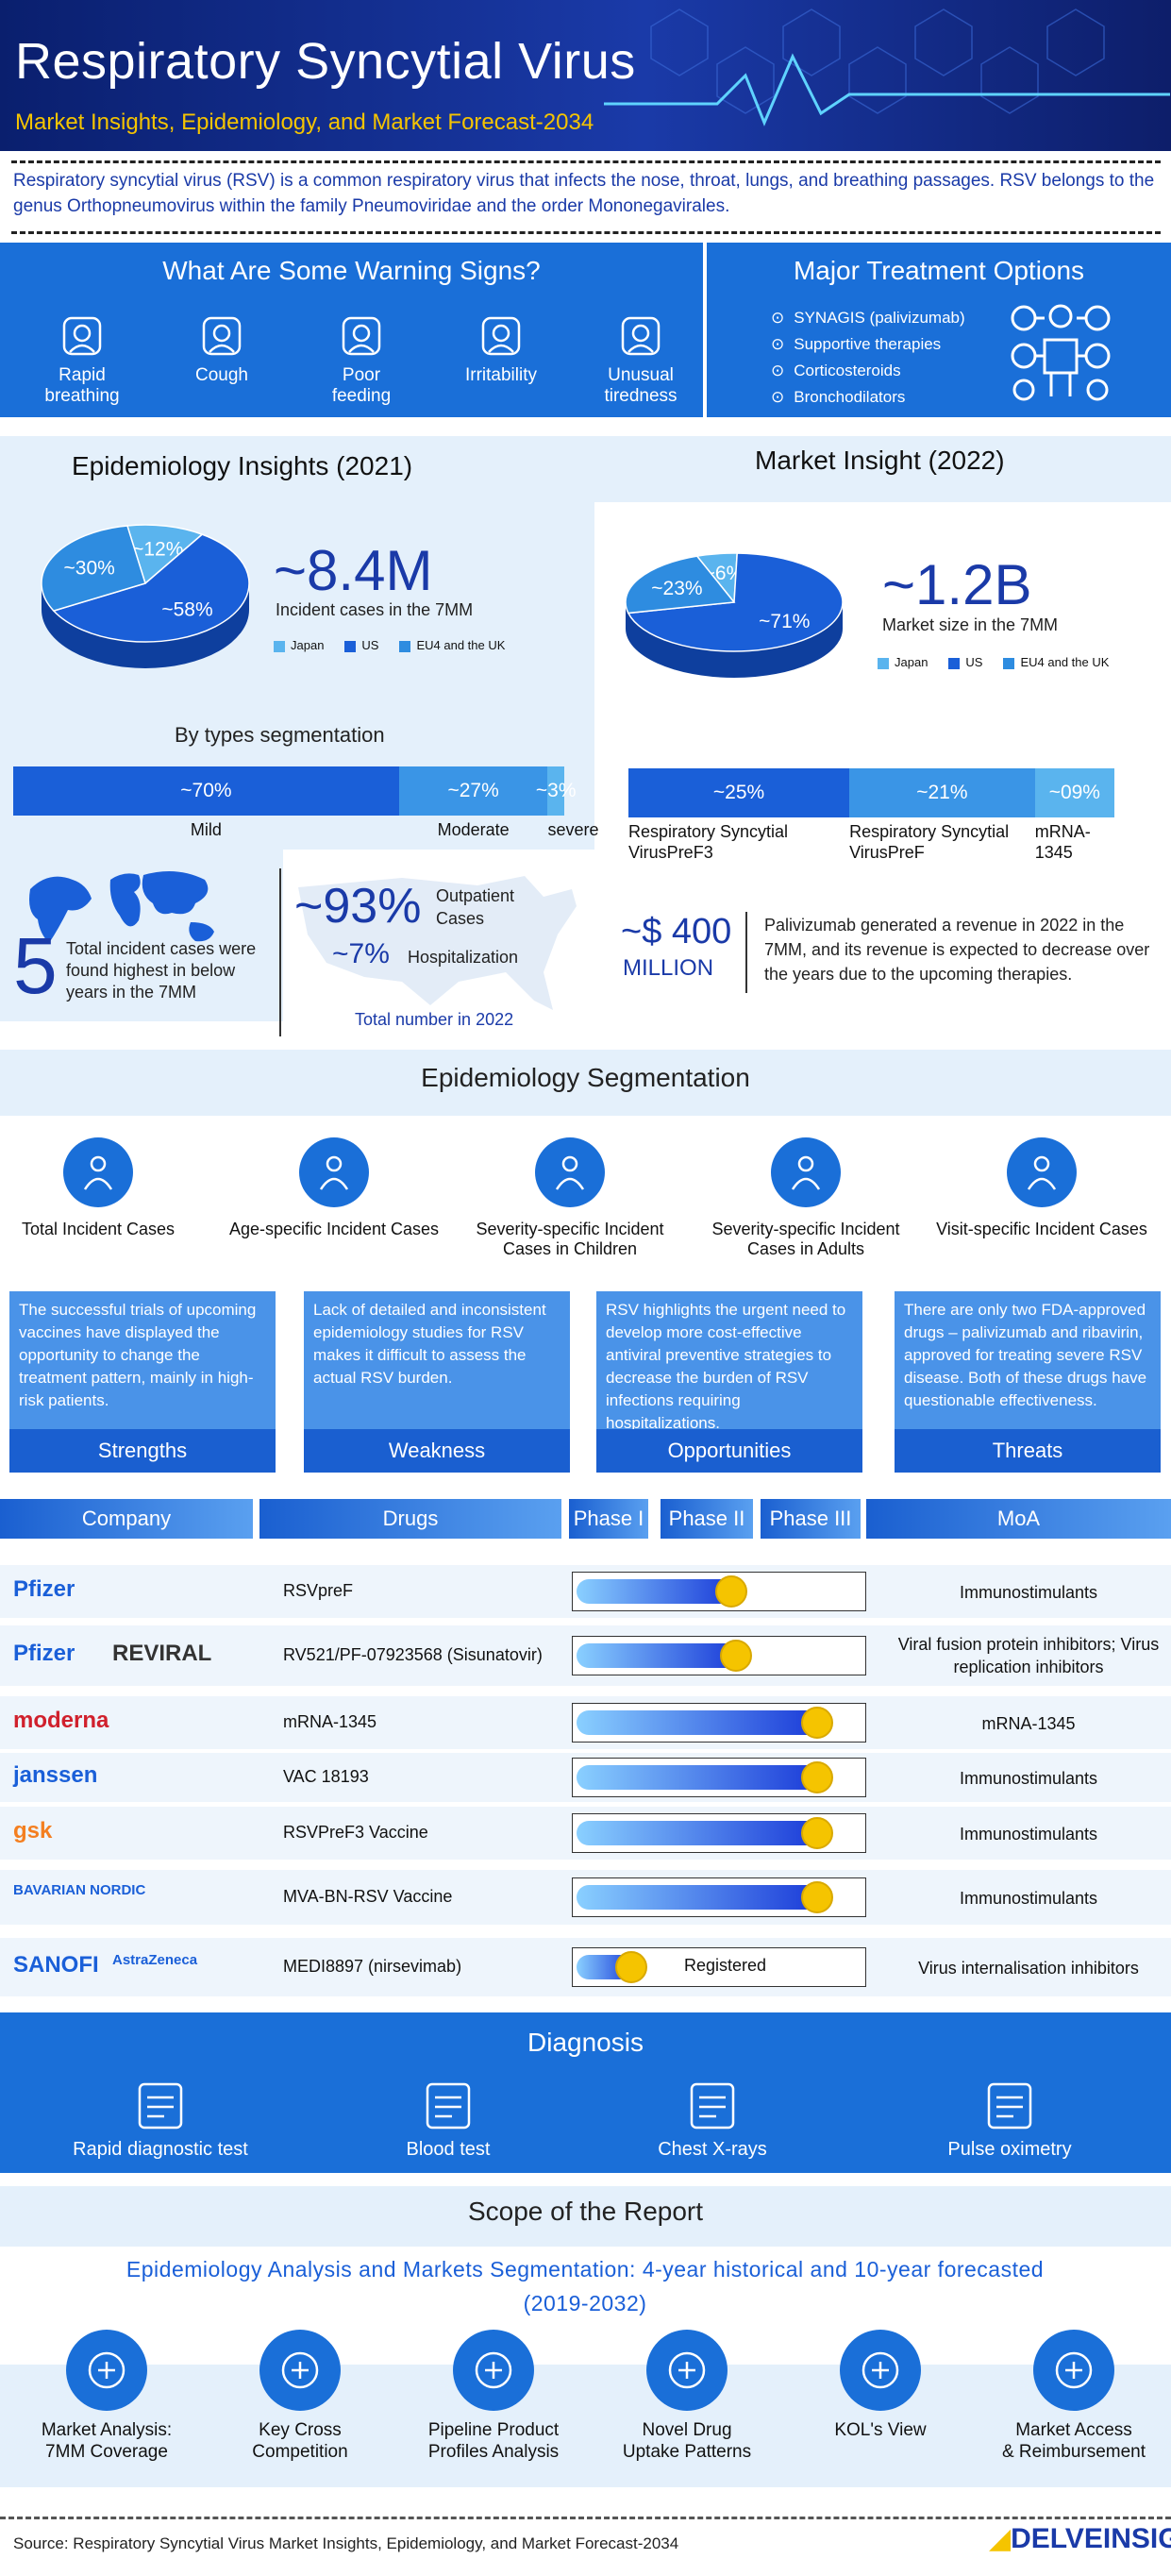 The image size is (1171, 2576). What do you see at coordinates (413, 1655) in the screenshot?
I see `drug-name: RV521/PF-07923568 (Sisunatovir)` at bounding box center [413, 1655].